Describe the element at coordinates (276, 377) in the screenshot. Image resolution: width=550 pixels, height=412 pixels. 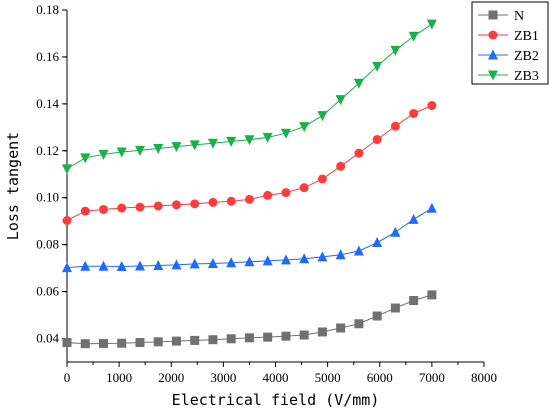
I see `x-tick-label: 4000` at that location.